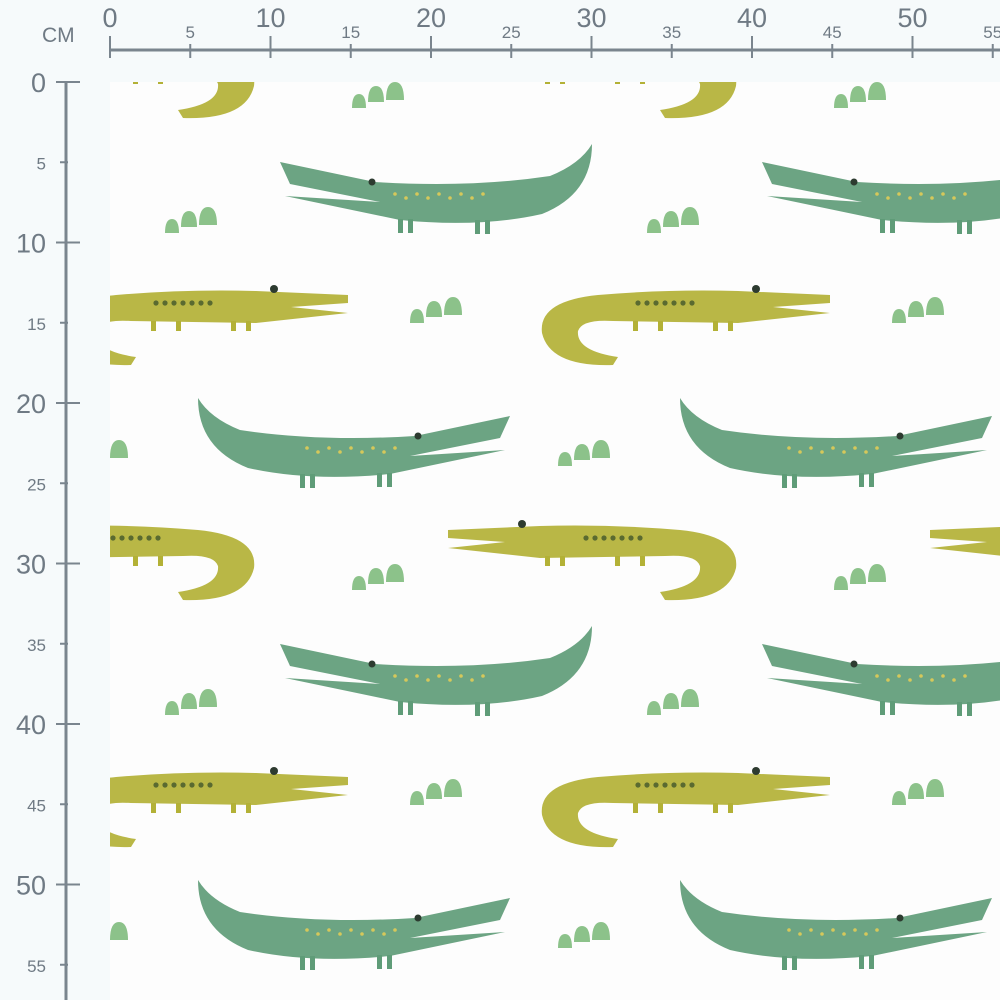 The width and height of the screenshot is (1000, 1000). I want to click on horizontal-tick-label: 25, so click(511, 32).